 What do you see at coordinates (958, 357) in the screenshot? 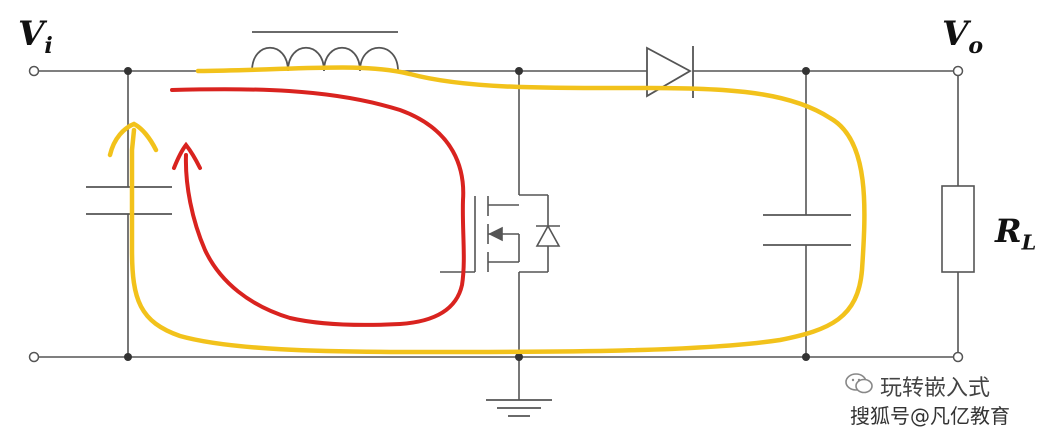
I see `output-negative-terminal` at bounding box center [958, 357].